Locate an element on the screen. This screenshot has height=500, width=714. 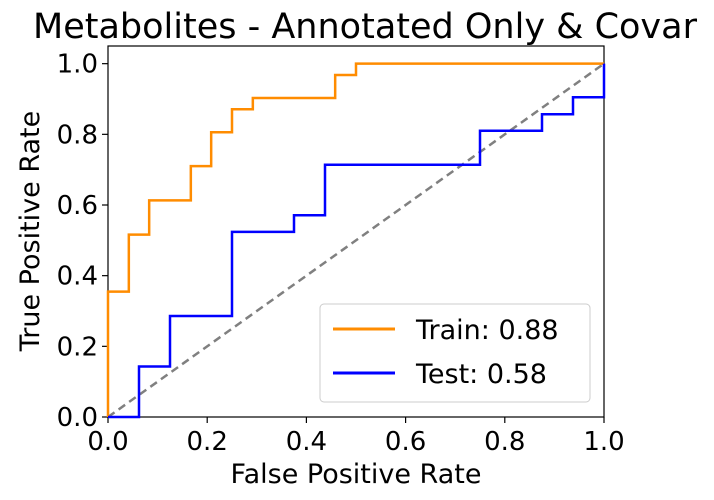
y-tick-label: 0.4 is located at coordinates (77, 277).